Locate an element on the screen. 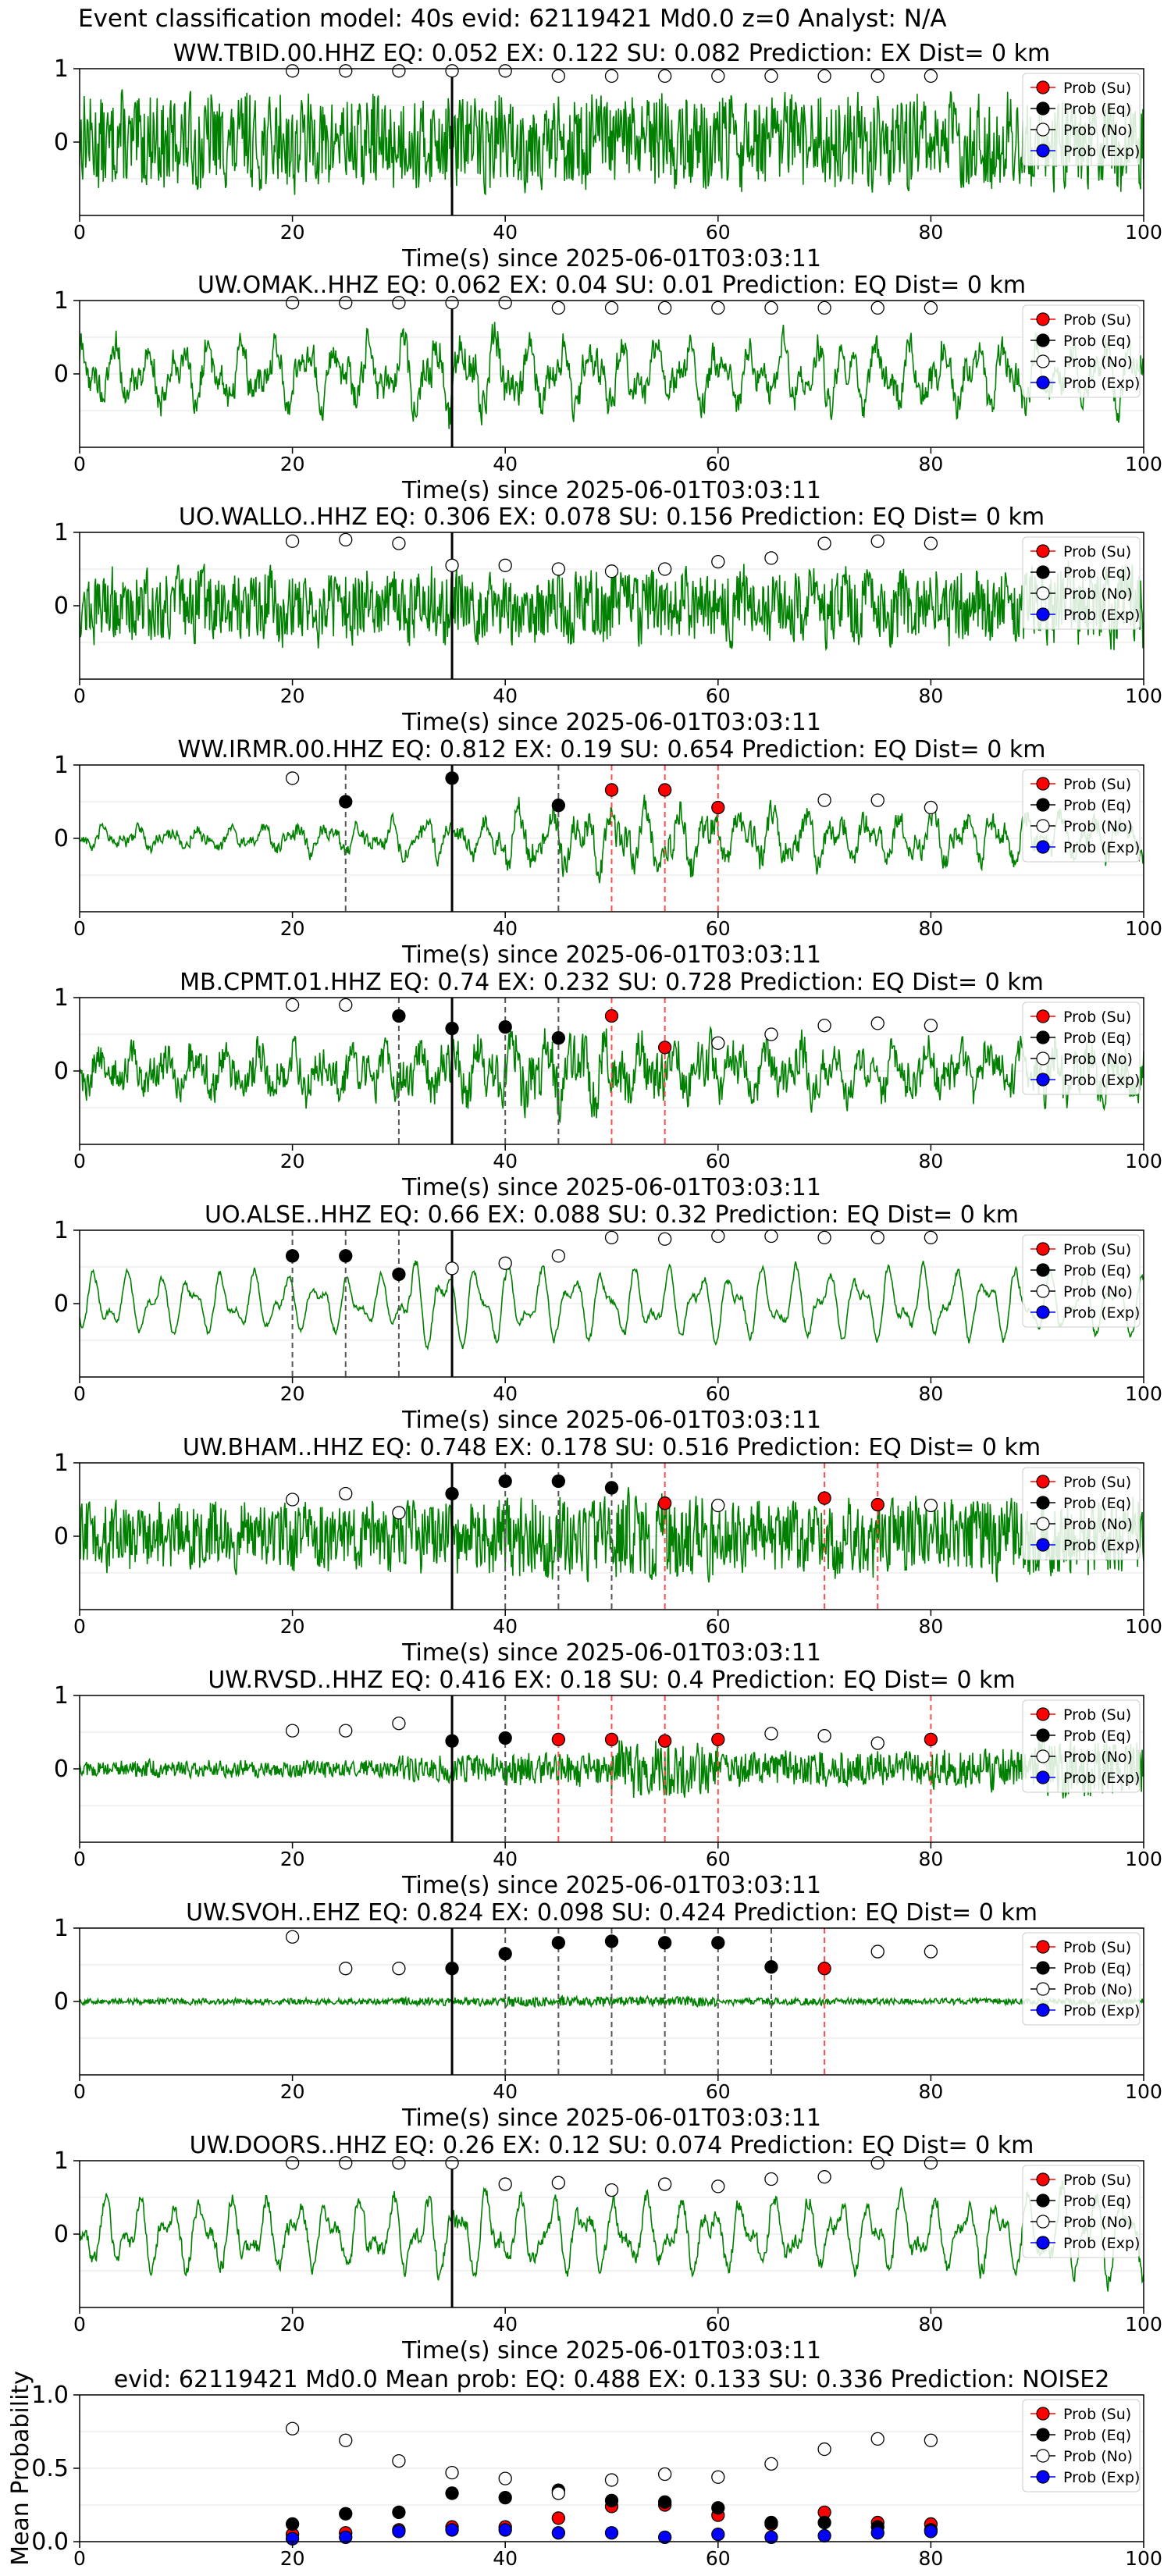 The height and width of the screenshot is (2576, 1171). waveform-trace is located at coordinates (612, 1305).